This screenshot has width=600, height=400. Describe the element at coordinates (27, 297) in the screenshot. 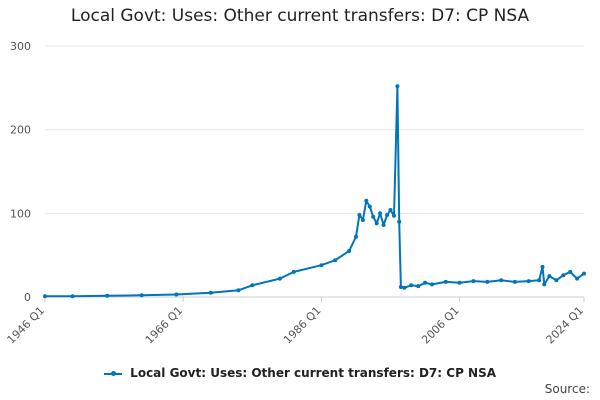

I see `y-tick-label: 0` at that location.